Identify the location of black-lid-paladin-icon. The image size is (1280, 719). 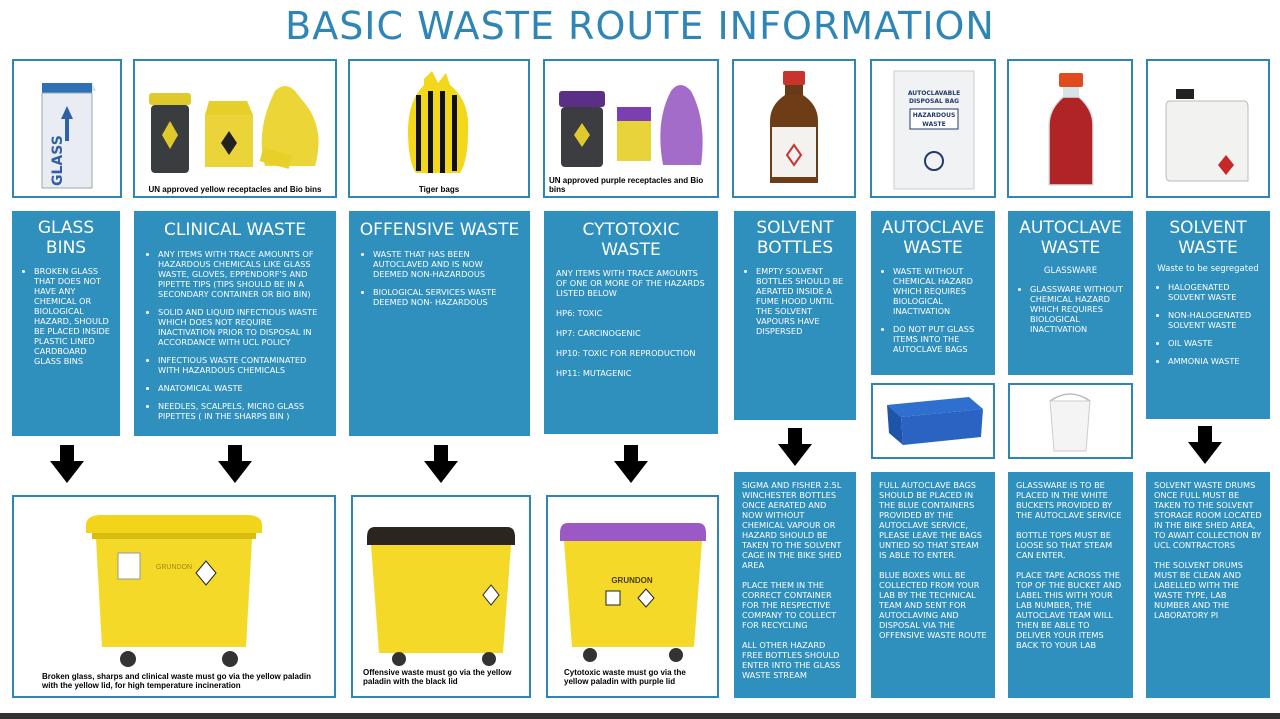
(441, 596).